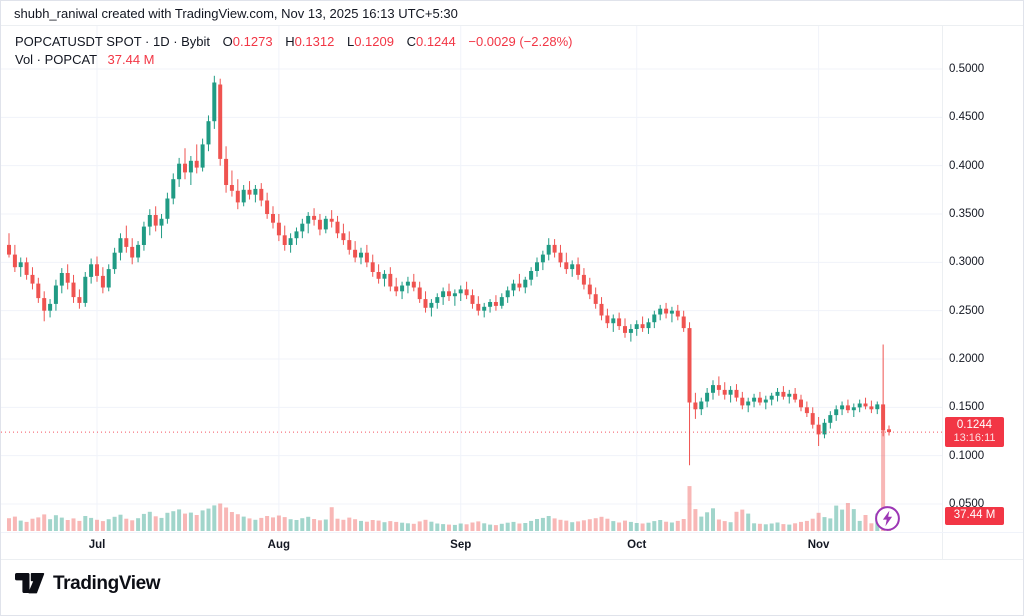 Image resolution: width=1024 pixels, height=616 pixels. What do you see at coordinates (967, 359) in the screenshot?
I see `price-tick-label: 0.2000` at bounding box center [967, 359].